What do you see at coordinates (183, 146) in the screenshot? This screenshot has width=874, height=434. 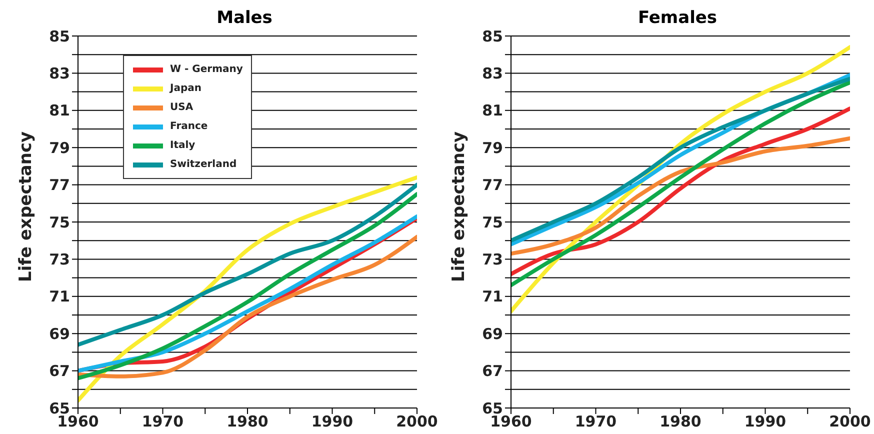 I see `legend-label: Italy` at bounding box center [183, 146].